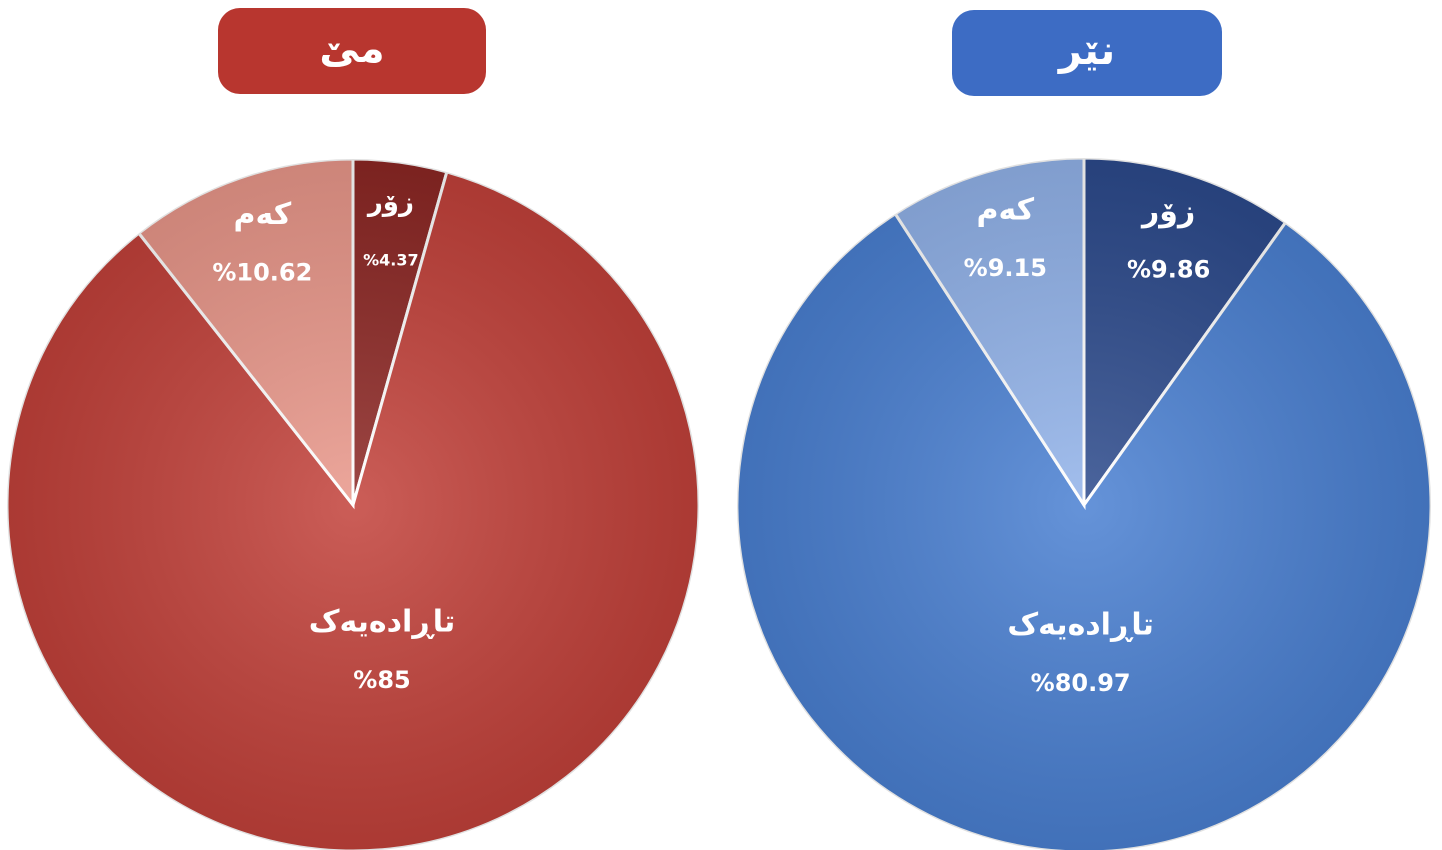  I want to click on slice-value: %4.37, so click(391, 259).